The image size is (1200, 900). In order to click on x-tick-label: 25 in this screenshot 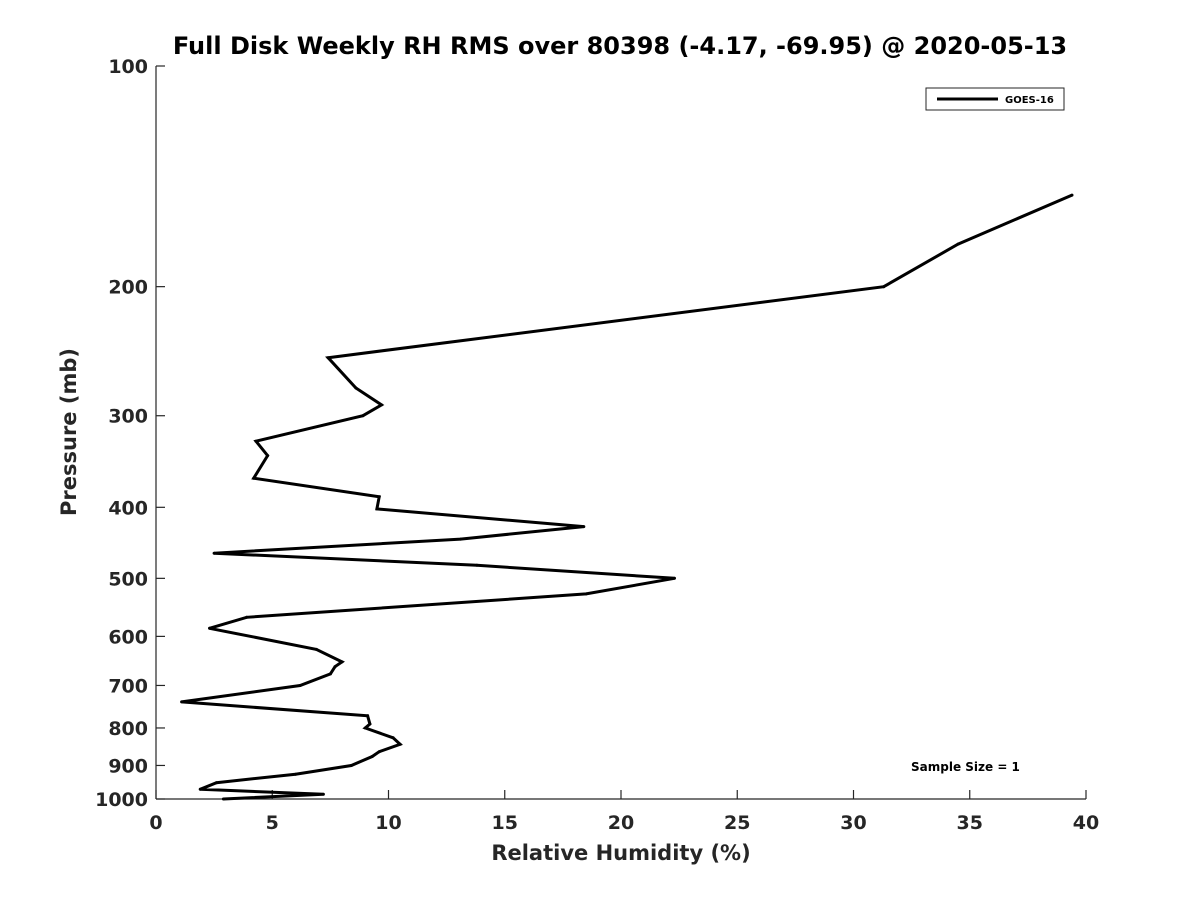, I will do `click(737, 823)`.